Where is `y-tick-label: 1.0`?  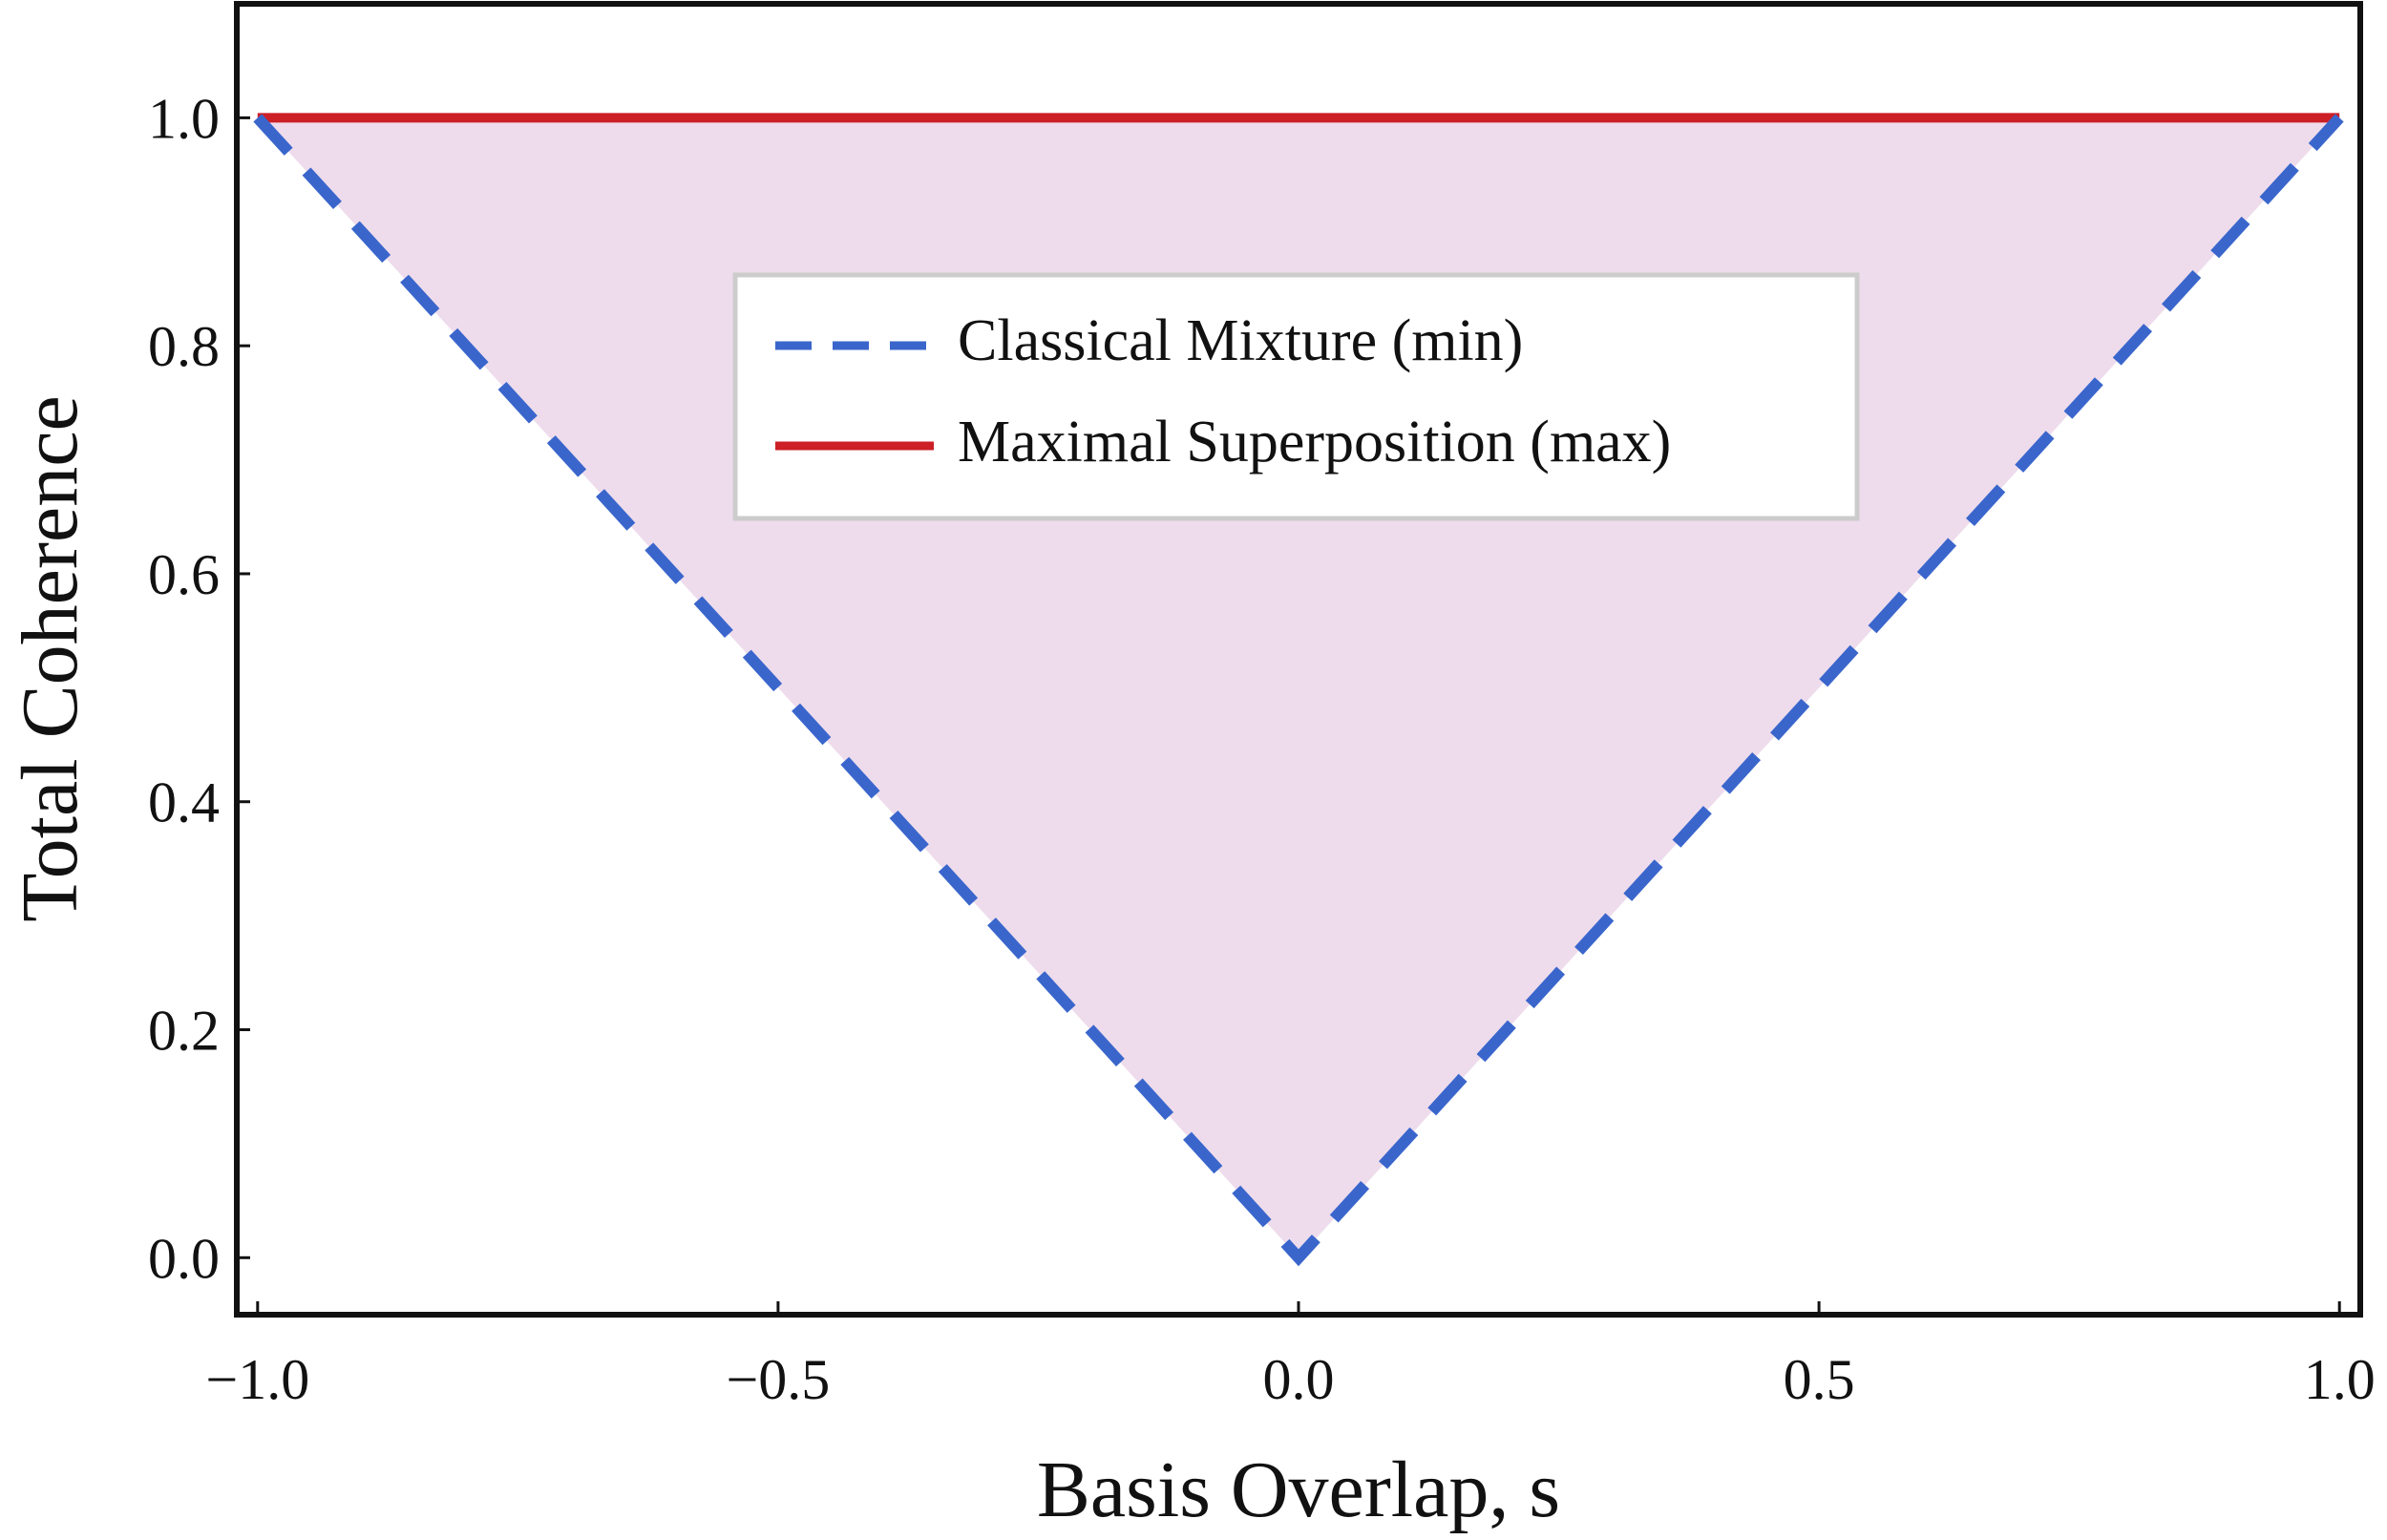
y-tick-label: 1.0 is located at coordinates (184, 118).